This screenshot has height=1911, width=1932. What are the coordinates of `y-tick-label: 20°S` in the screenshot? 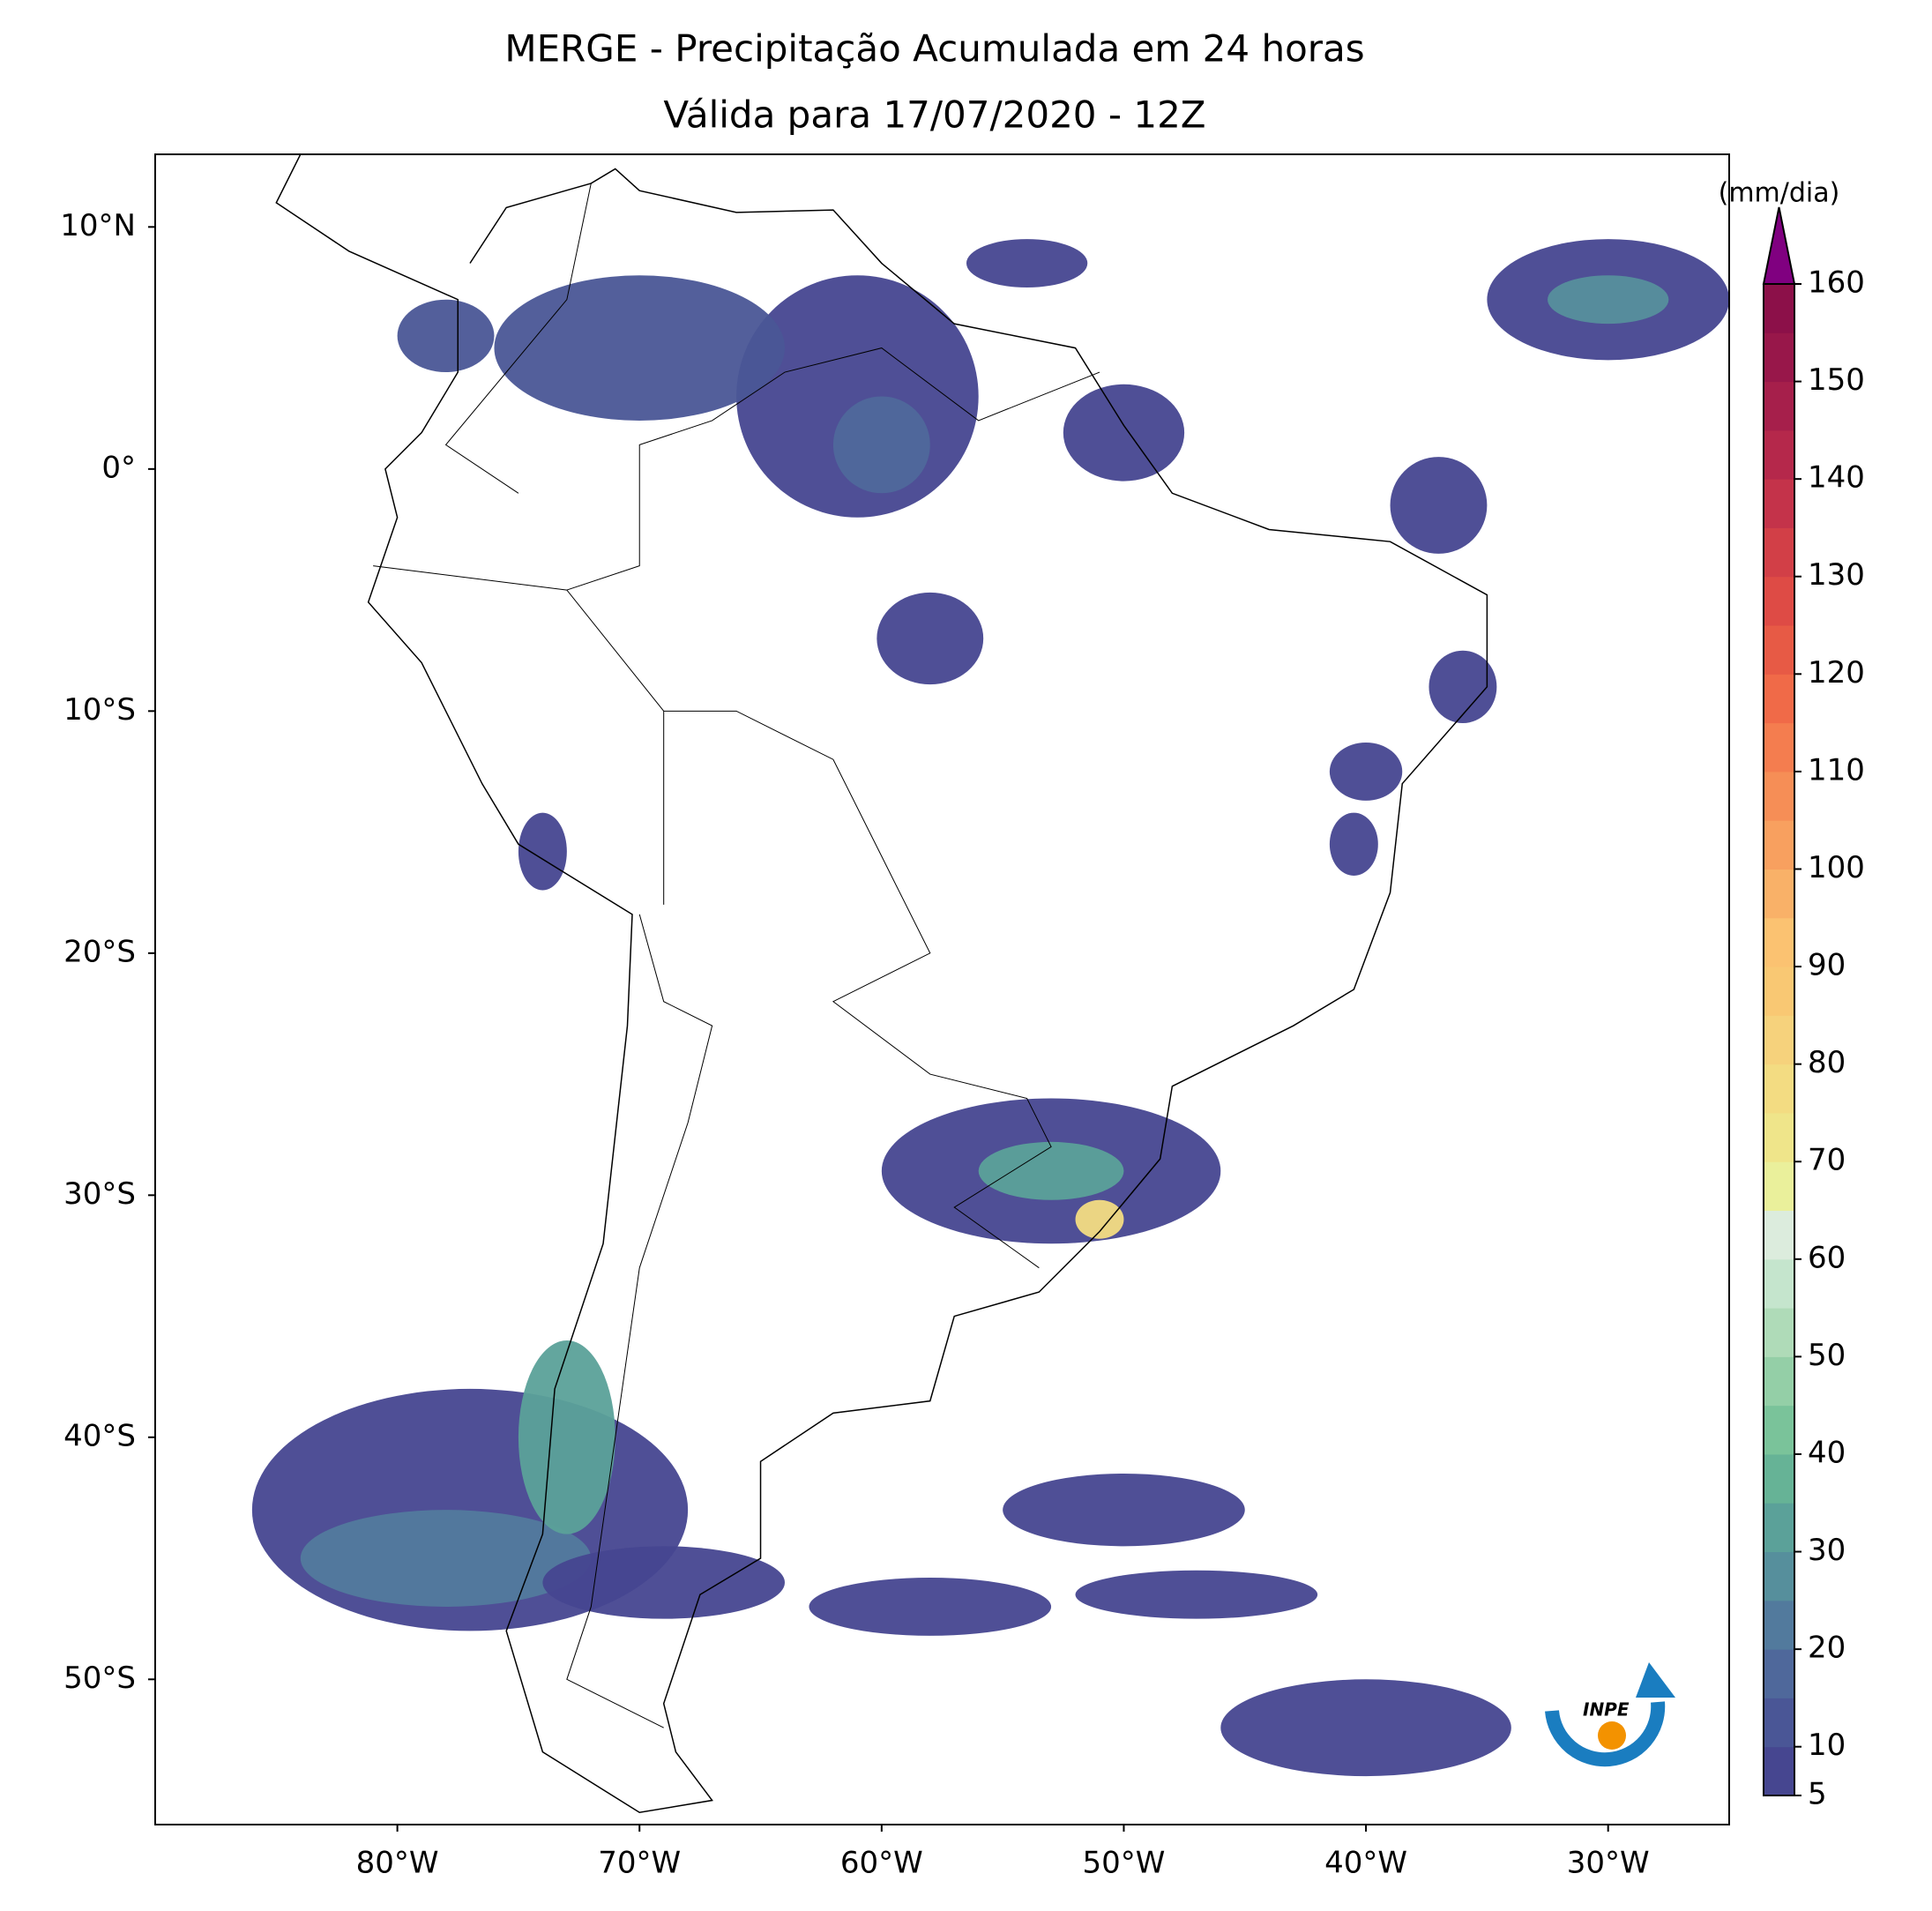 It's located at (99, 952).